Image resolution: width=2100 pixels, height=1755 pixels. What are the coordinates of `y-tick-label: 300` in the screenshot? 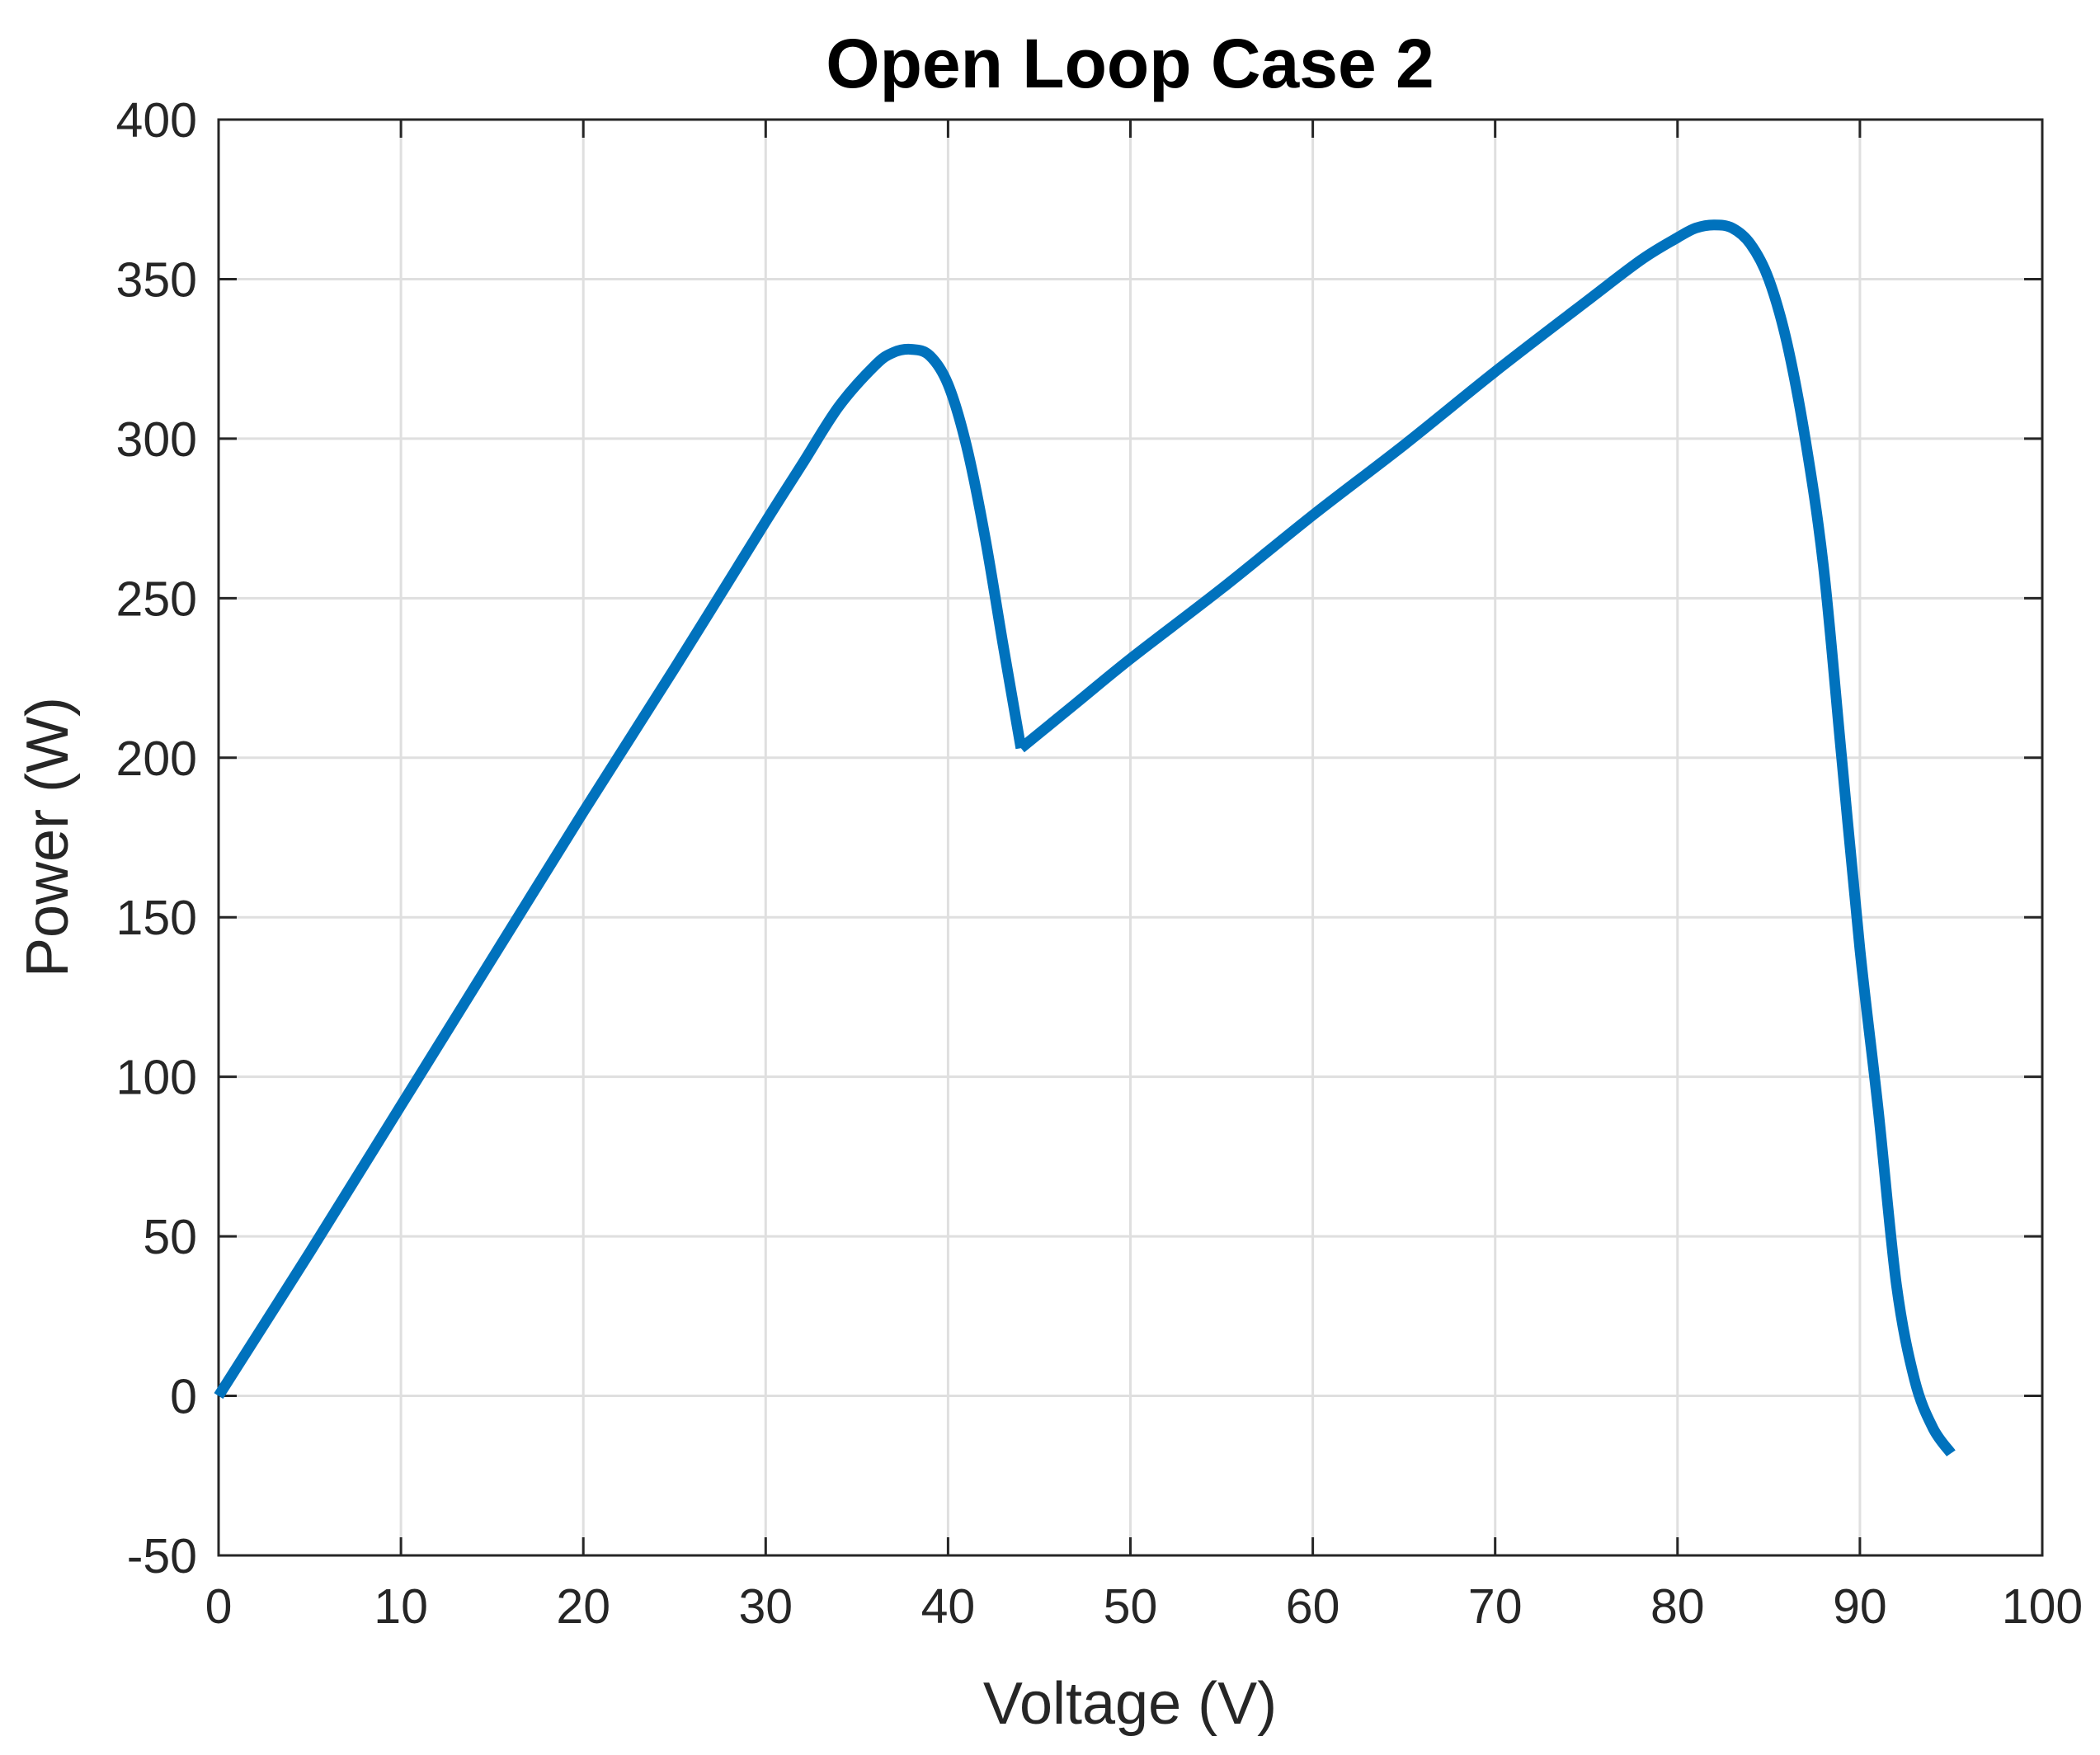 It's located at (156, 440).